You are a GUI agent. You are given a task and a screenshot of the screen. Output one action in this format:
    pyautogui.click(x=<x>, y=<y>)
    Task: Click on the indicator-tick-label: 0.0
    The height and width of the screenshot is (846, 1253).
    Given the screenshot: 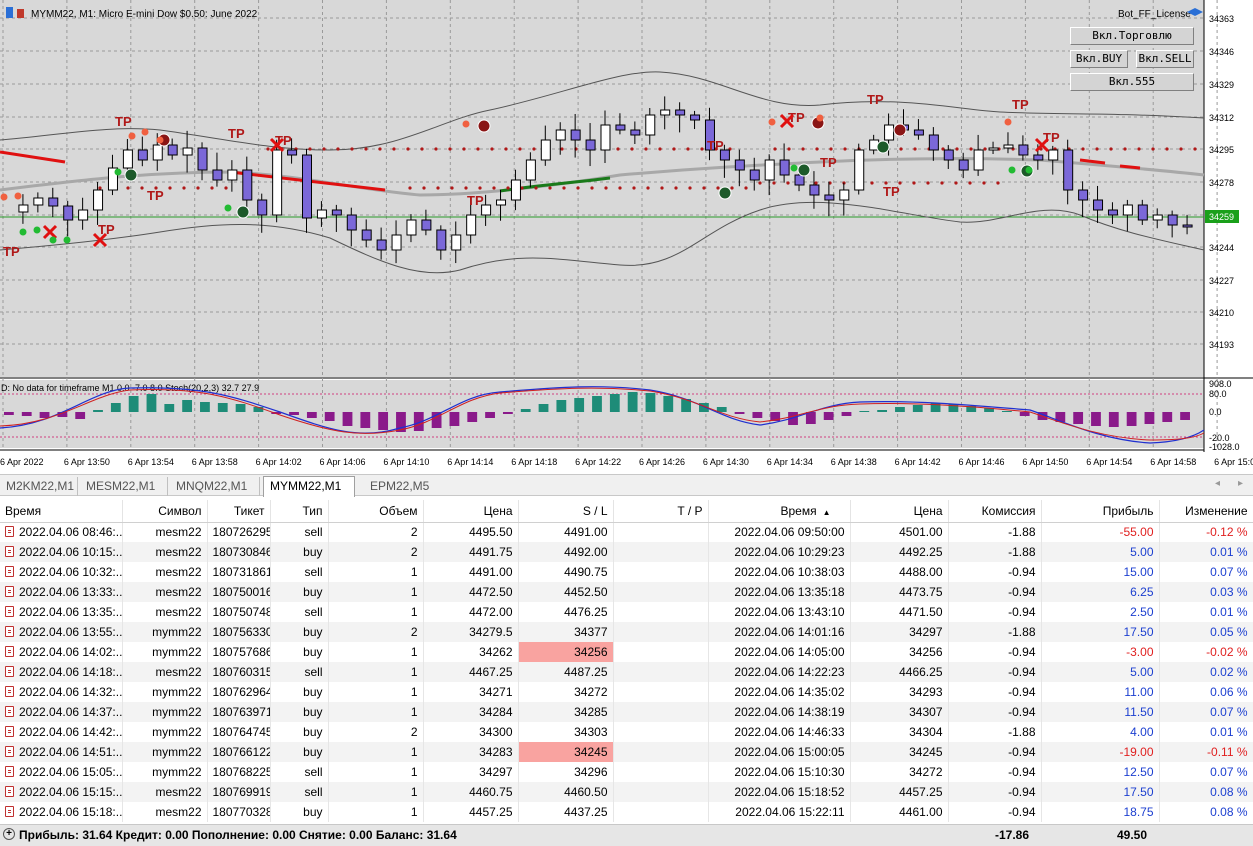 What is the action you would take?
    pyautogui.click(x=1215, y=412)
    